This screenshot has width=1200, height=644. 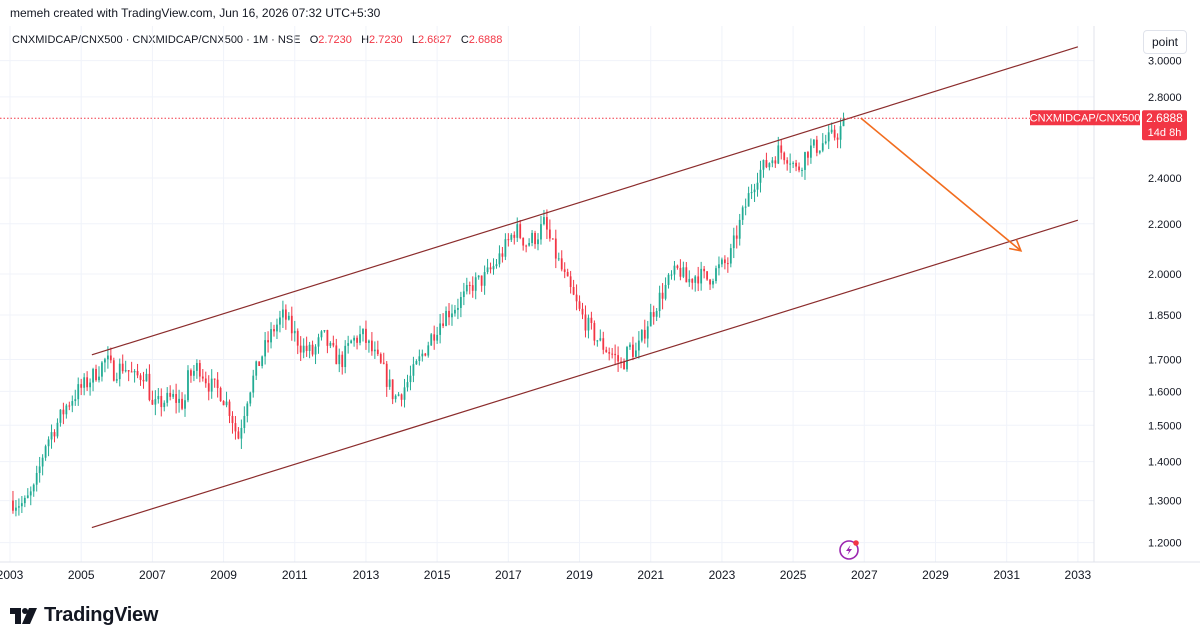 I want to click on price-axis-label: 1.2000, so click(x=1165, y=544).